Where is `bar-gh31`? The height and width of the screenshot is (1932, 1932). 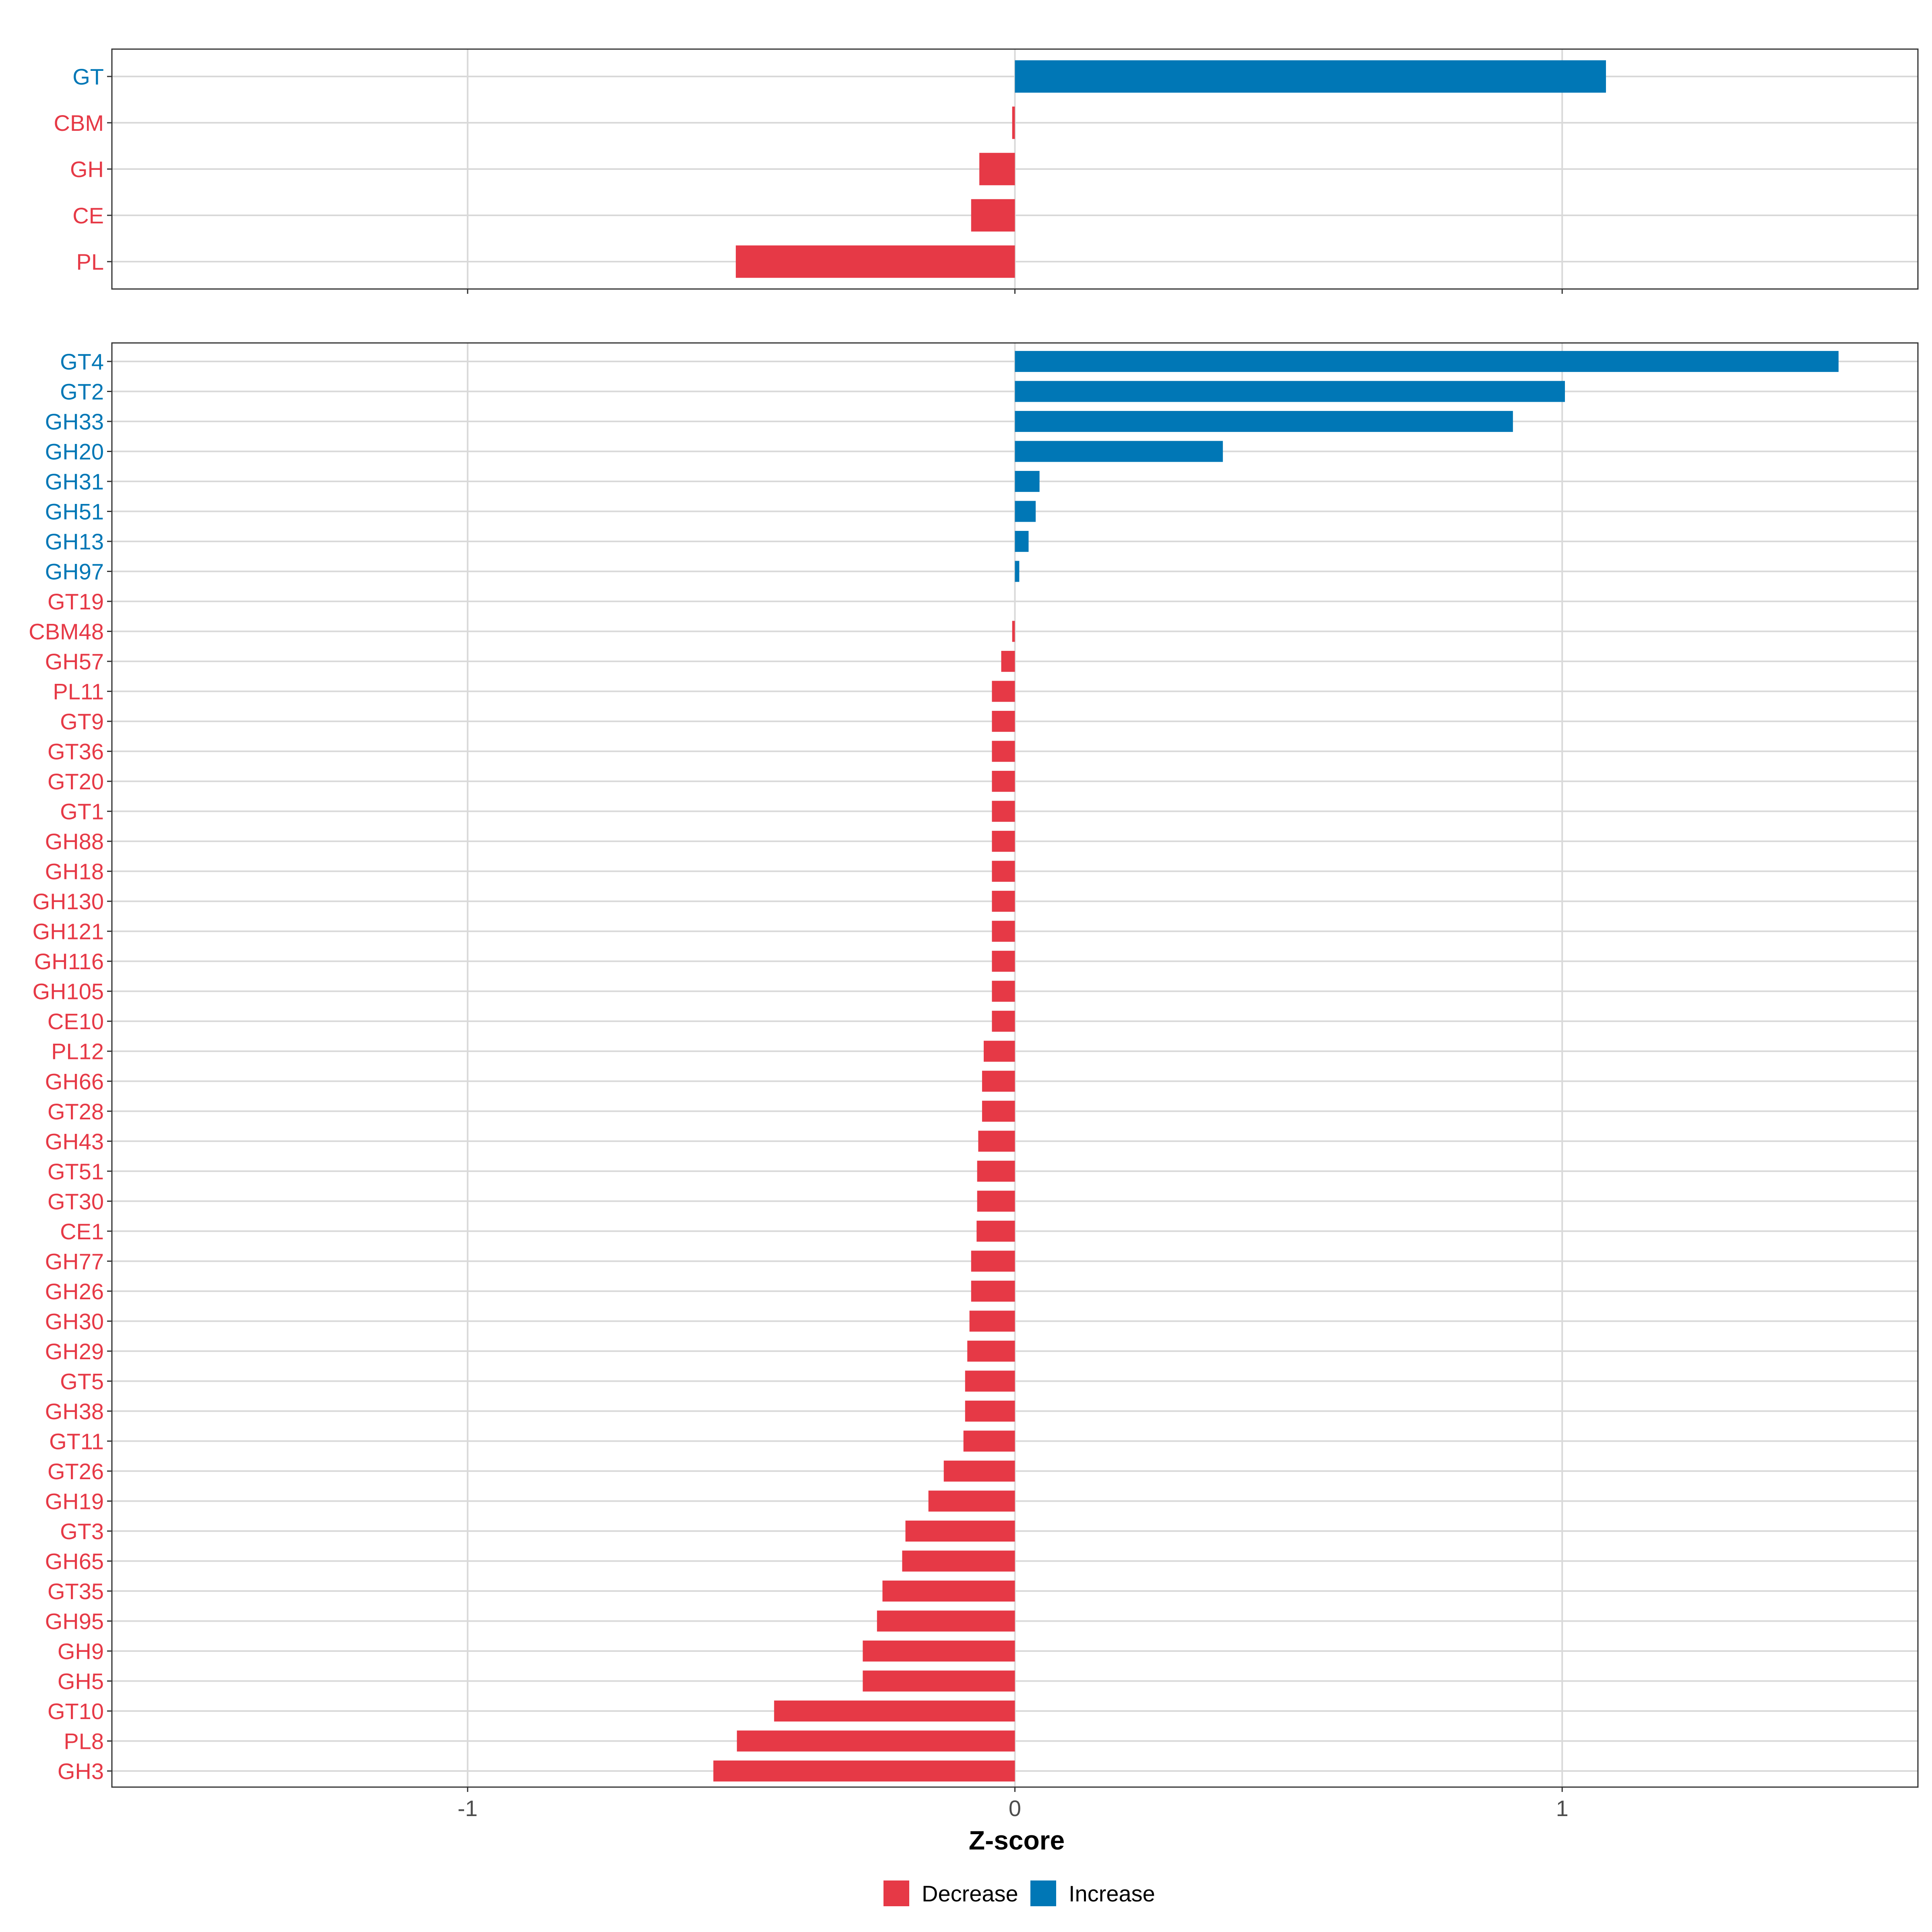 bar-gh31 is located at coordinates (1027, 482).